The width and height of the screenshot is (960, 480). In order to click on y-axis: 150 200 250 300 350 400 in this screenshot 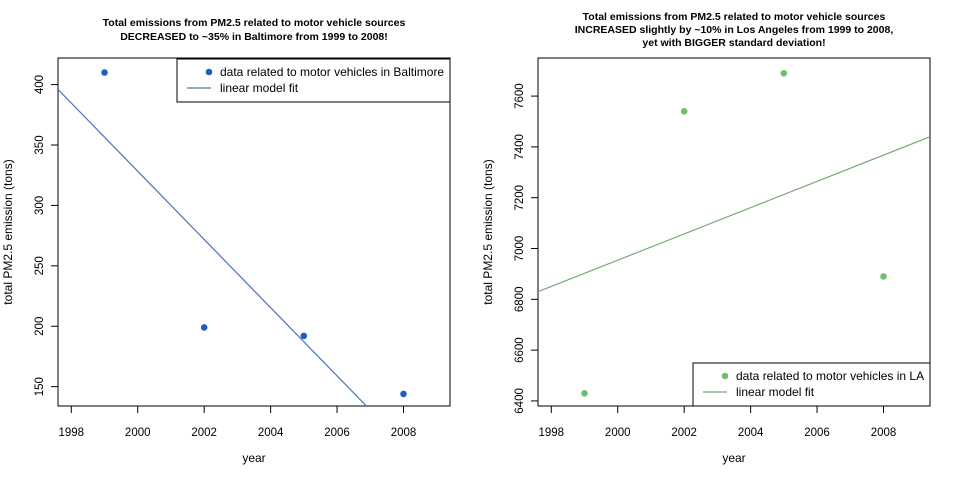, I will do `click(46, 235)`.